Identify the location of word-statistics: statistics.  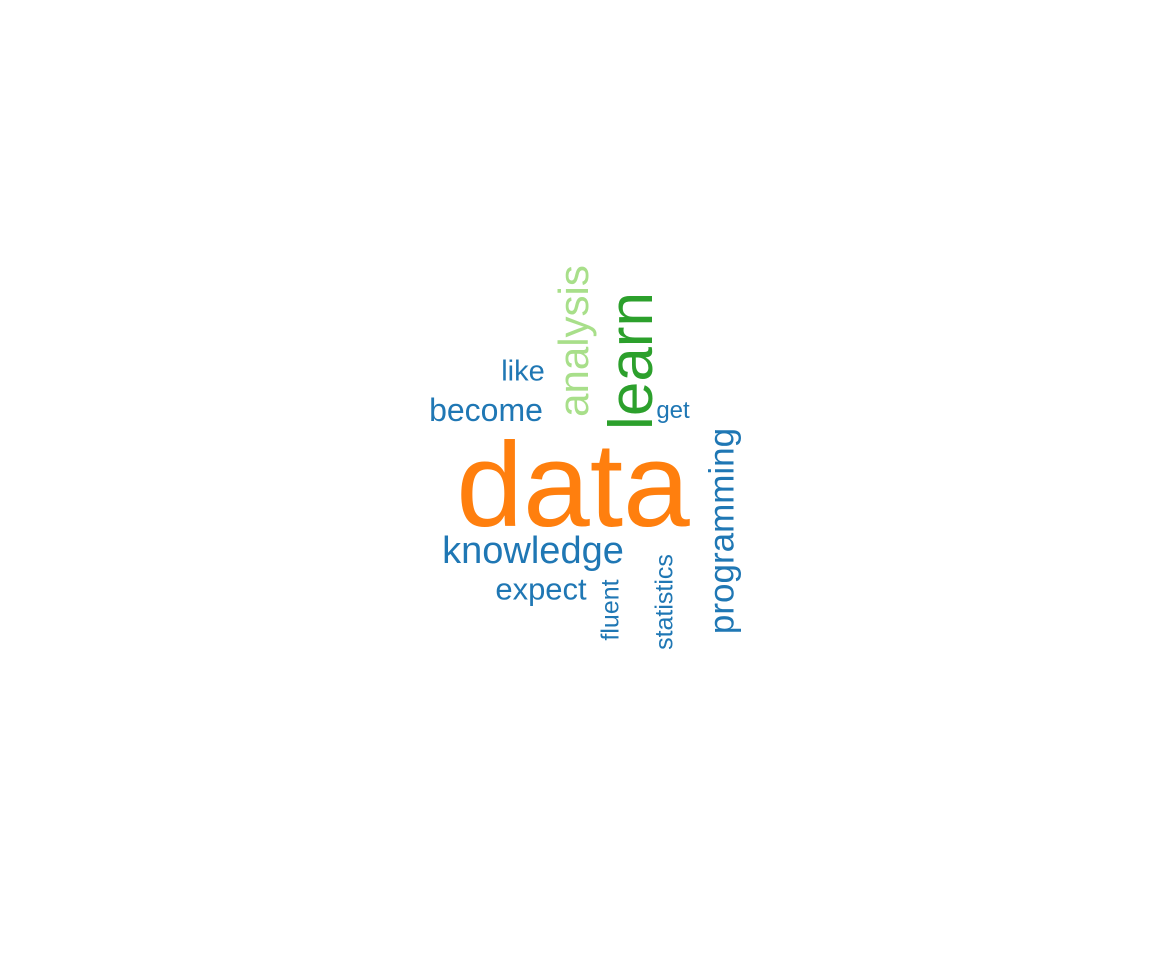
(664, 602).